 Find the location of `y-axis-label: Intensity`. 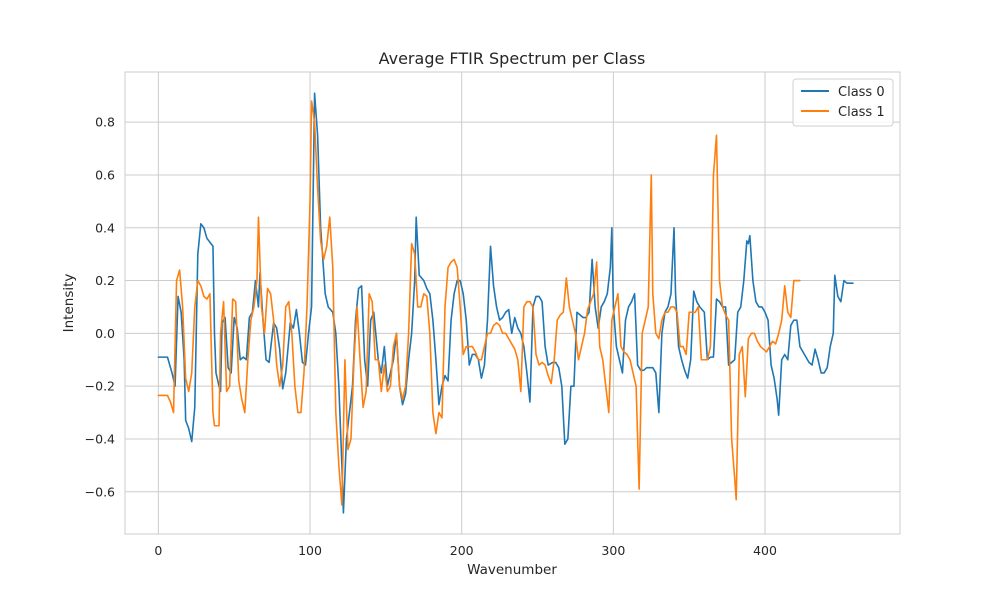

y-axis-label: Intensity is located at coordinates (69, 303).